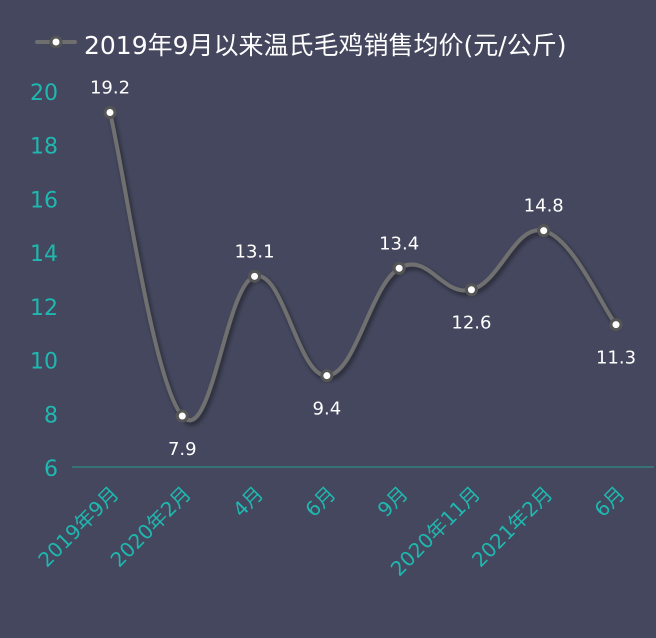 Image resolution: width=656 pixels, height=638 pixels. Describe the element at coordinates (471, 323) in the screenshot. I see `data-label: 12.6` at that location.